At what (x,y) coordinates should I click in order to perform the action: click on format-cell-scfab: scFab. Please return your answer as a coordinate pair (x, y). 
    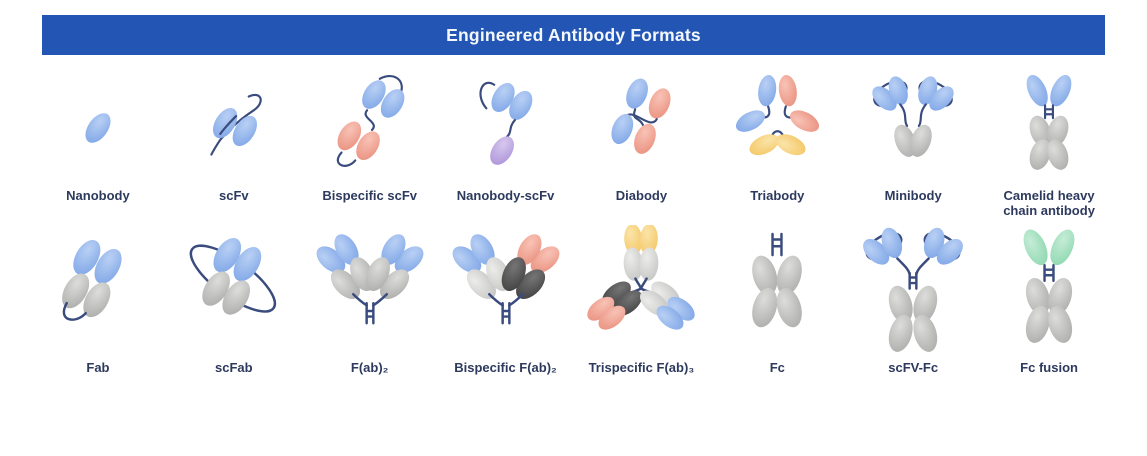
    Looking at the image, I should click on (234, 308).